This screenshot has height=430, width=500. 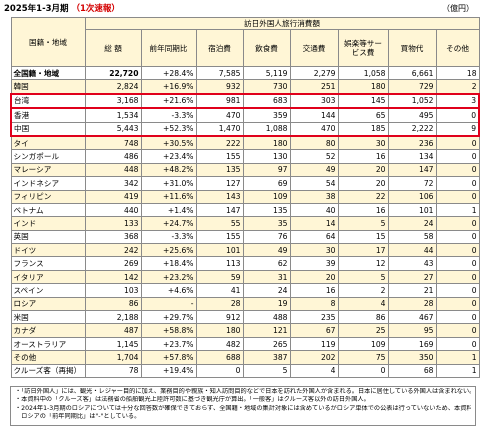 I want to click on other-cell: 9, so click(x=458, y=129).